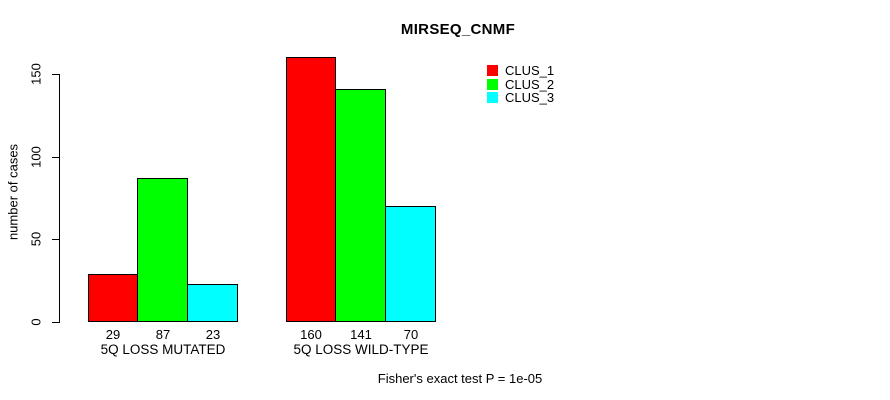  I want to click on category-label: 5Q LOSS MUTATED, so click(163, 349).